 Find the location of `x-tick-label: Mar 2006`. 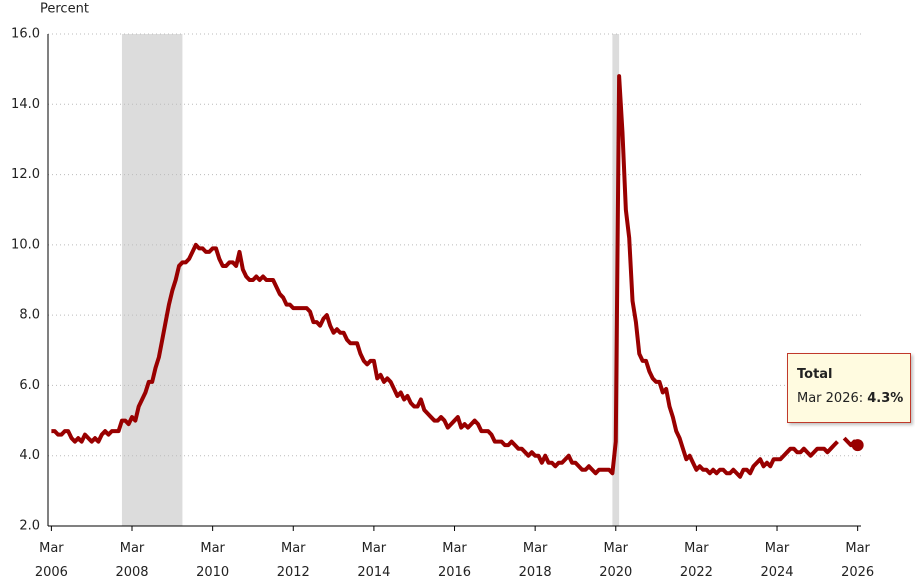

x-tick-label: Mar 2006 is located at coordinates (51, 560).